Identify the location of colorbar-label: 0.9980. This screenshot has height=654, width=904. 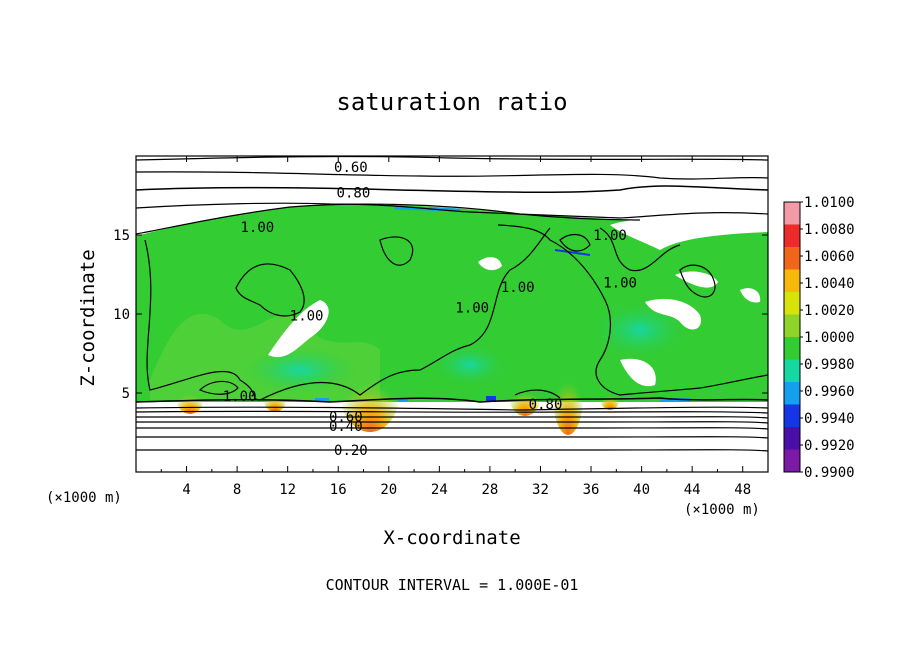
(829, 365).